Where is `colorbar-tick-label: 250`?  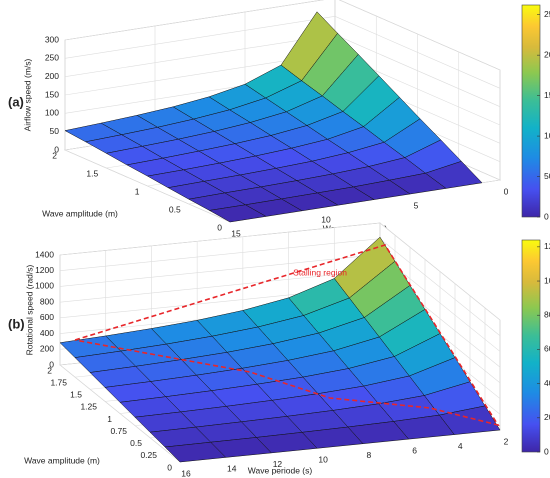 colorbar-tick-label: 250 is located at coordinates (547, 14).